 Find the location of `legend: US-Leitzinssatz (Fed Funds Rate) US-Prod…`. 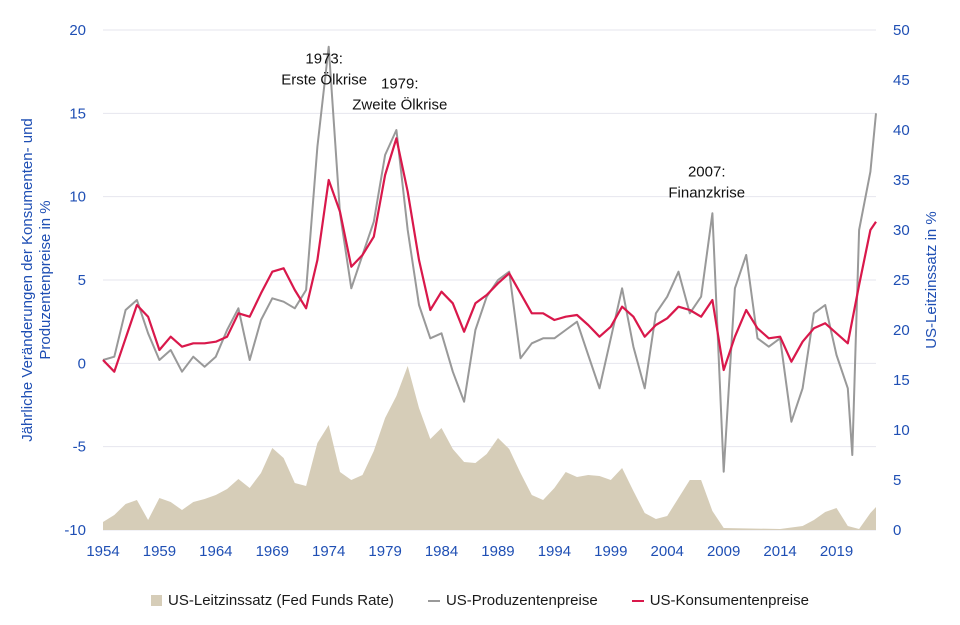

legend: US-Leitzinssatz (Fed Funds Rate) US-Prod… is located at coordinates (480, 600).